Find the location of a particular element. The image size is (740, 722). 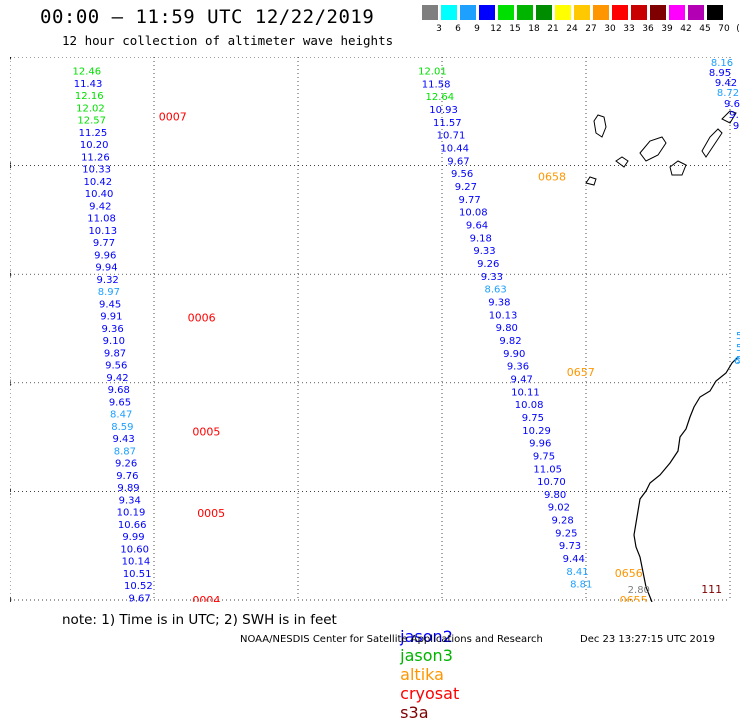

swh-value: 12.02 is located at coordinates (90, 108).